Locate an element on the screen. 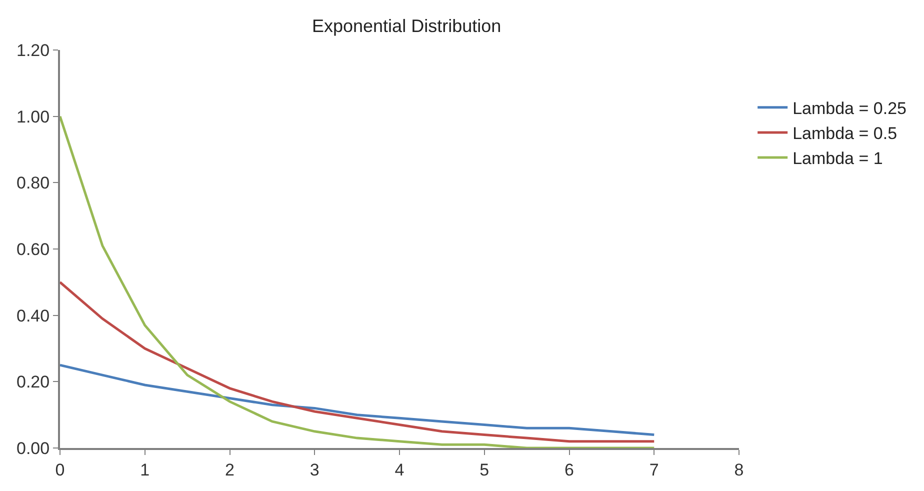  y-tick-label: 0.00 is located at coordinates (33, 448).